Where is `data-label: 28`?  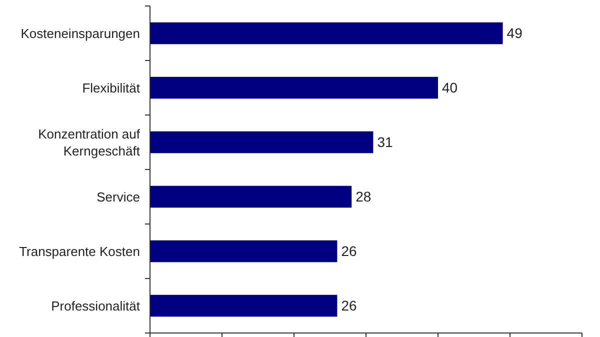 data-label: 28 is located at coordinates (364, 196).